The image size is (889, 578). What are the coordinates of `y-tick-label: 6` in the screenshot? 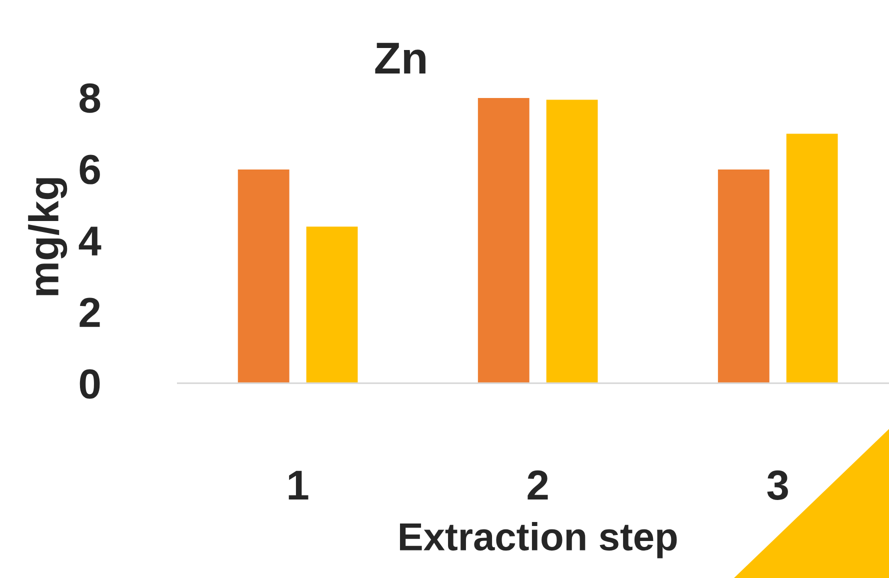 It's located at (90, 169).